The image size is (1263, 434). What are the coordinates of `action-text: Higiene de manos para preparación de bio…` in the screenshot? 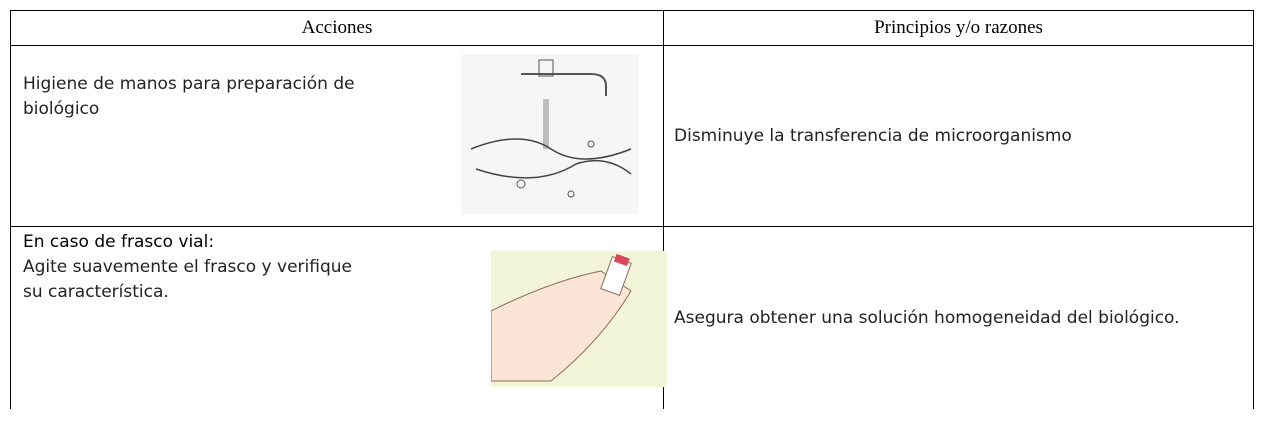 It's located at (189, 96).